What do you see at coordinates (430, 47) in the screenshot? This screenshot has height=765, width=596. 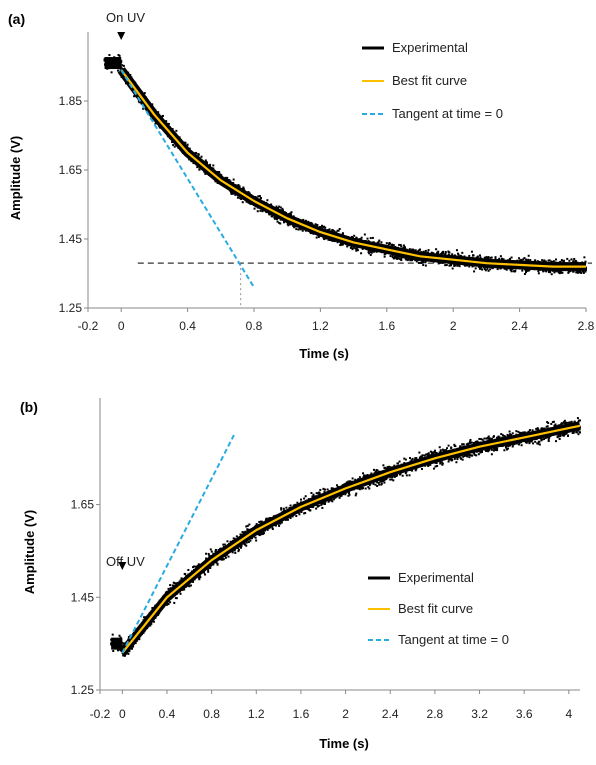 I see `legend-item-label: Experimental` at bounding box center [430, 47].